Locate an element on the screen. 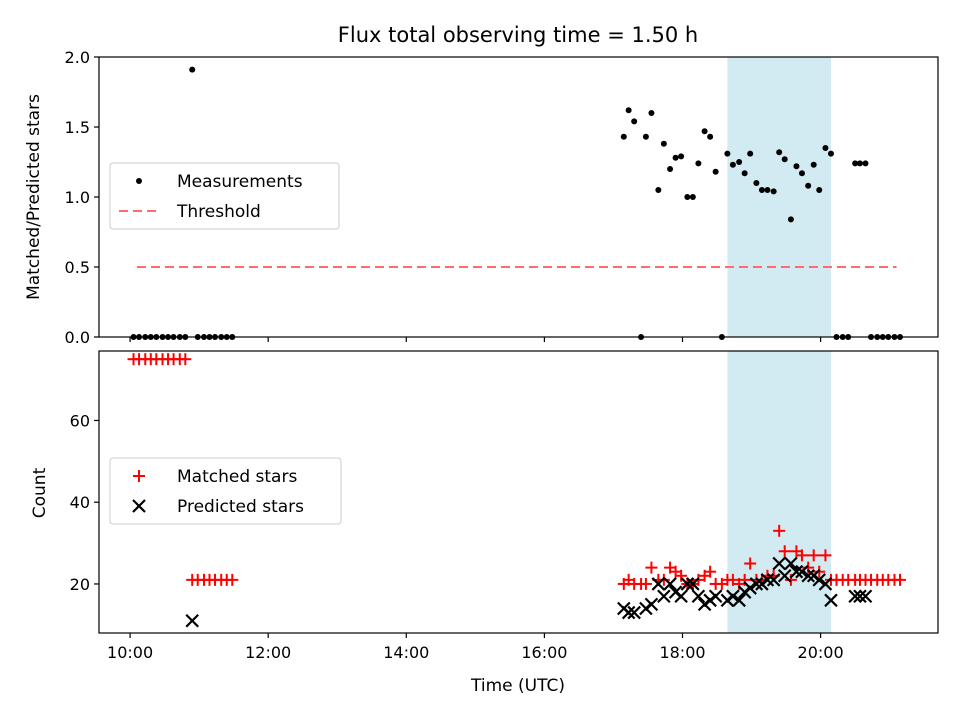 This screenshot has width=960, height=720. y-tick-label: 0.0 is located at coordinates (77, 337).